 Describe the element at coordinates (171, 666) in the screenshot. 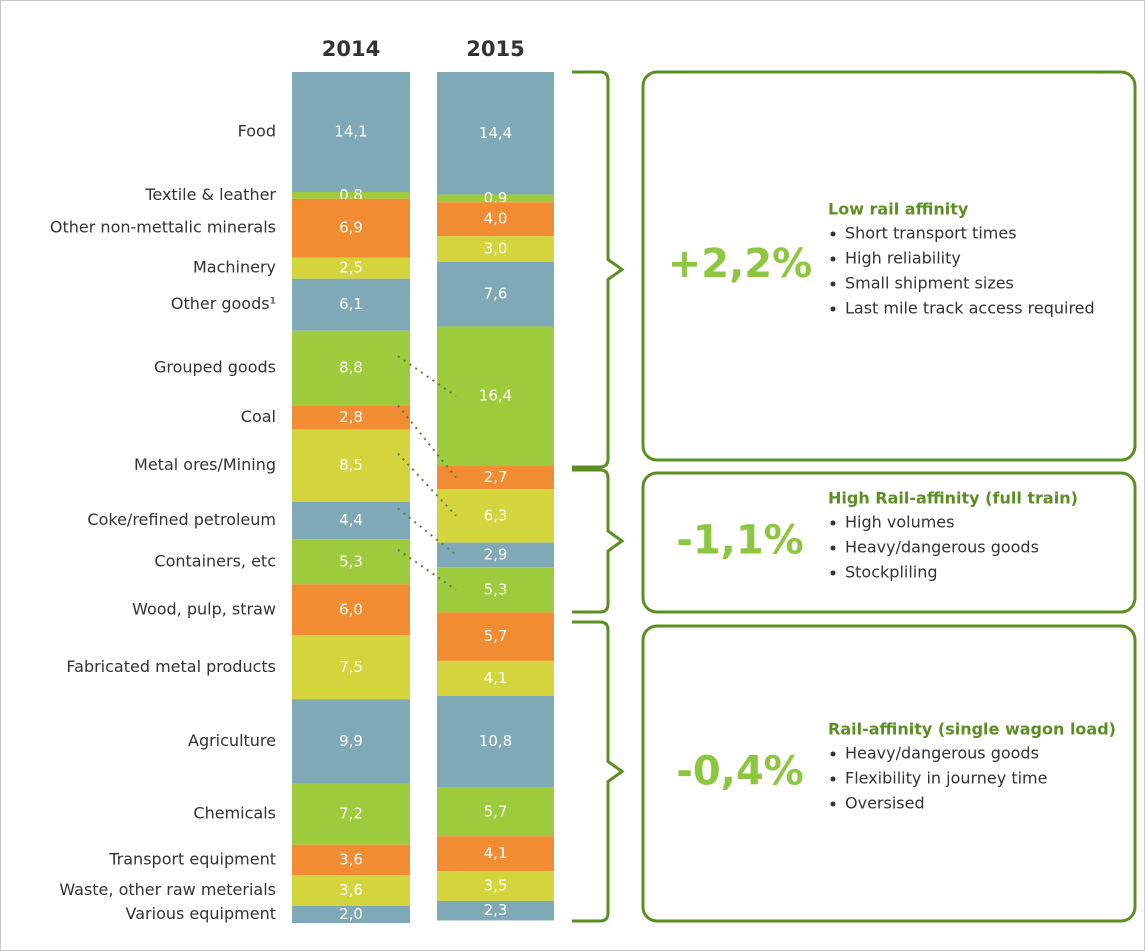

I see `category-label: Fabricated metal products` at that location.